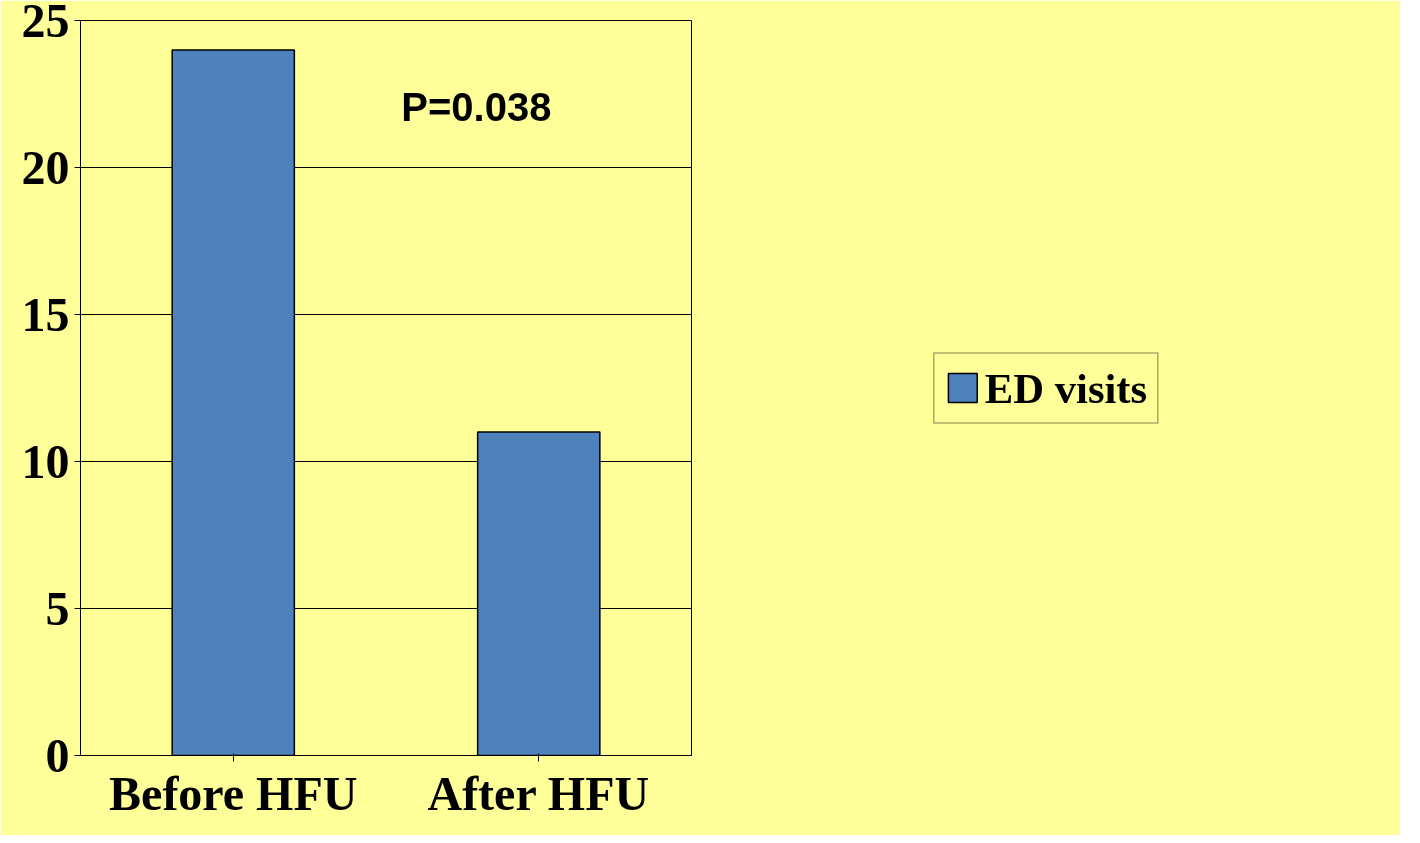 The width and height of the screenshot is (1420, 843). I want to click on annotation: P=0.038, so click(476, 107).